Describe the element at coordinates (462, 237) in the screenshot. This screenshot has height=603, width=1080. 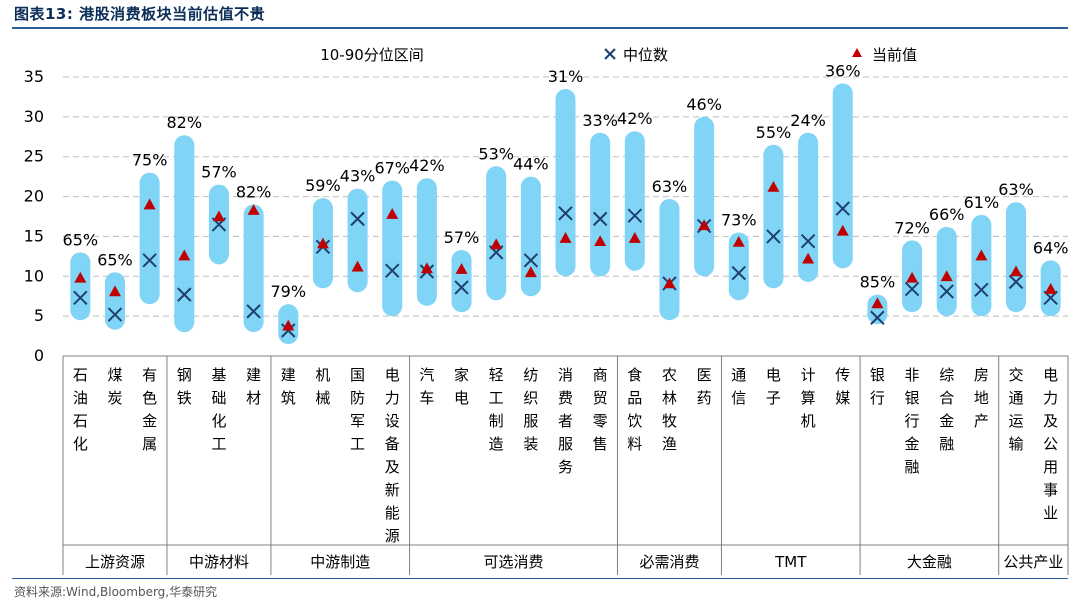
I see `percentile-label: 57%` at that location.